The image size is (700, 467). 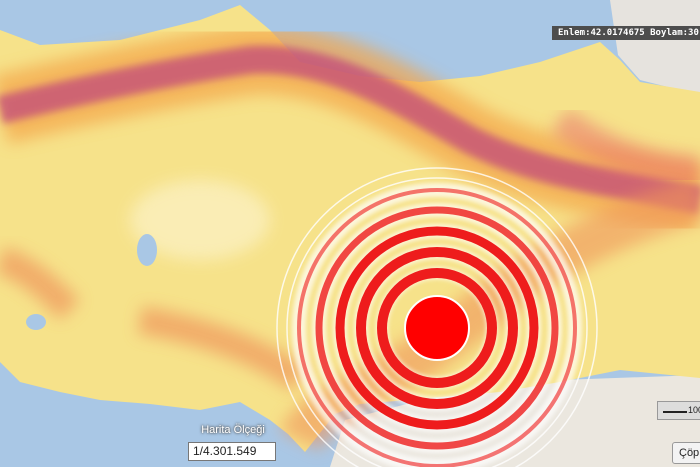 What do you see at coordinates (694, 410) in the screenshot?
I see `scale-label: 100` at bounding box center [694, 410].